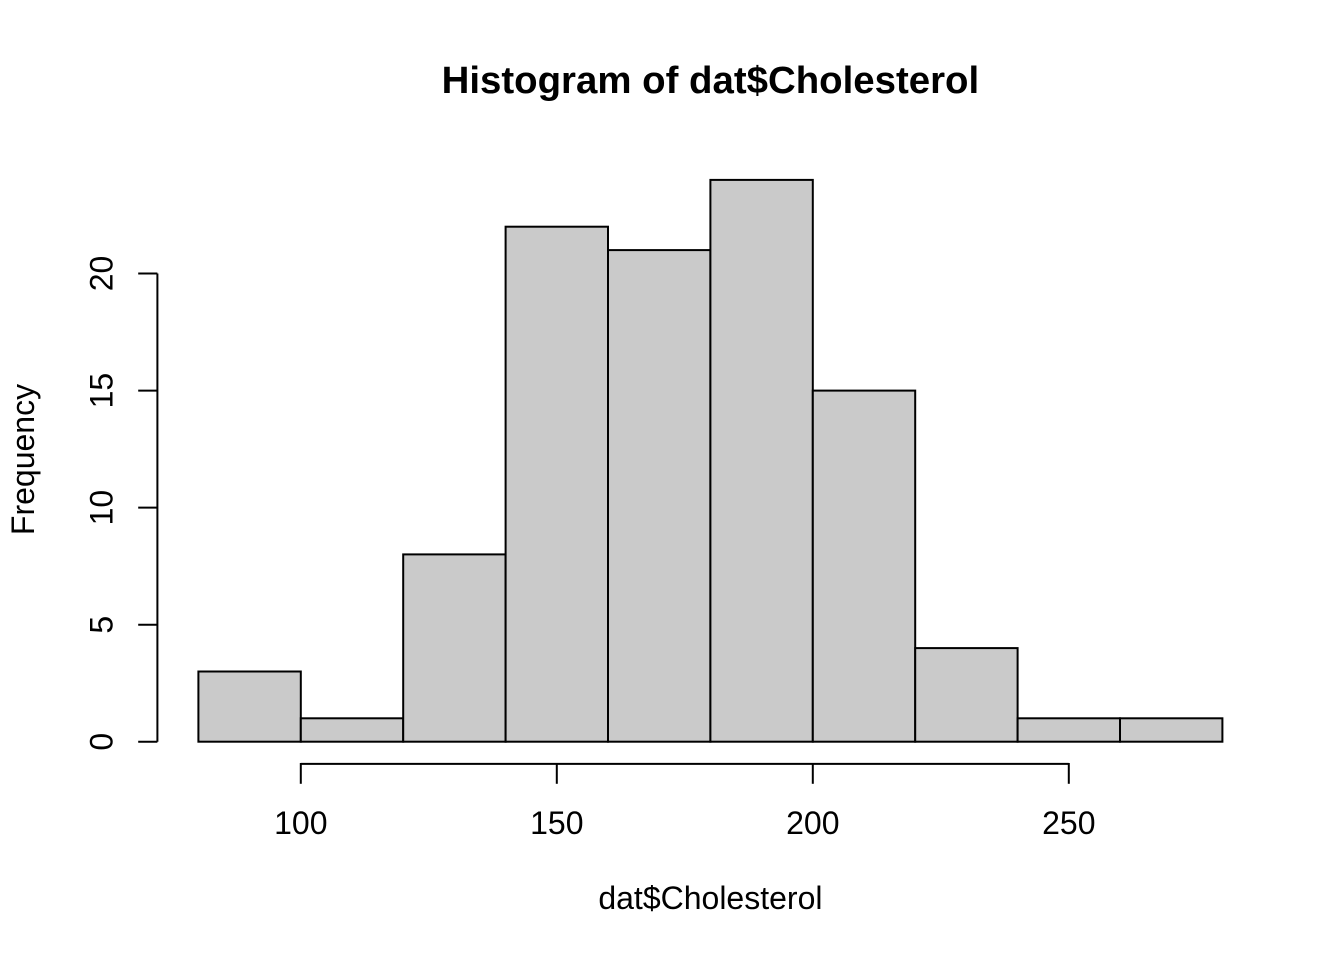  What do you see at coordinates (101, 274) in the screenshot?
I see `svg-text: 20` at bounding box center [101, 274].